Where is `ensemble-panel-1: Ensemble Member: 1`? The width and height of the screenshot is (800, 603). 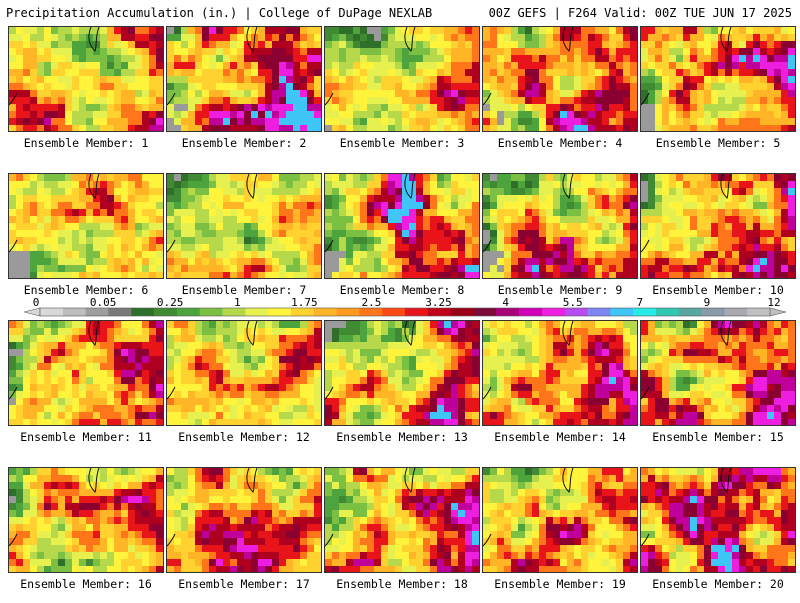 ensemble-panel-1: Ensemble Member: 1 is located at coordinates (86, 94).